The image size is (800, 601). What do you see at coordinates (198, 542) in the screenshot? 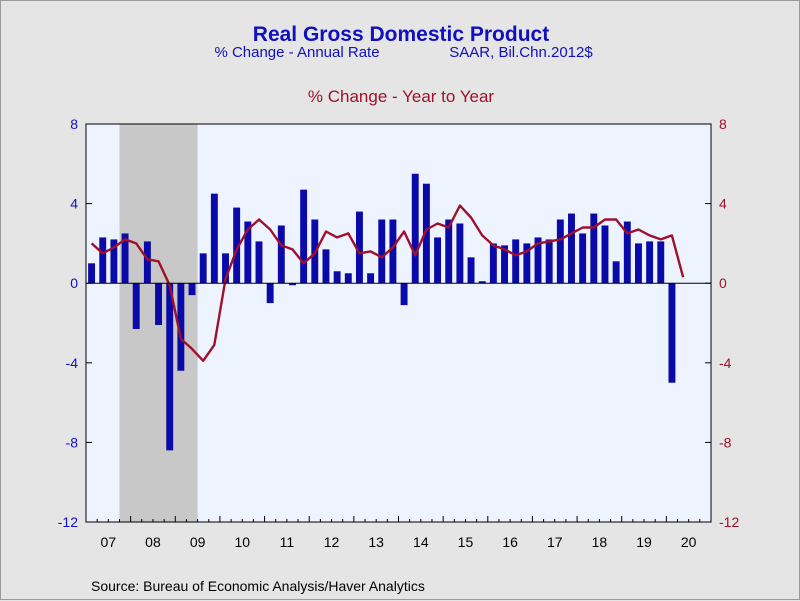
I see `x-tick-label-09: 09` at bounding box center [198, 542].